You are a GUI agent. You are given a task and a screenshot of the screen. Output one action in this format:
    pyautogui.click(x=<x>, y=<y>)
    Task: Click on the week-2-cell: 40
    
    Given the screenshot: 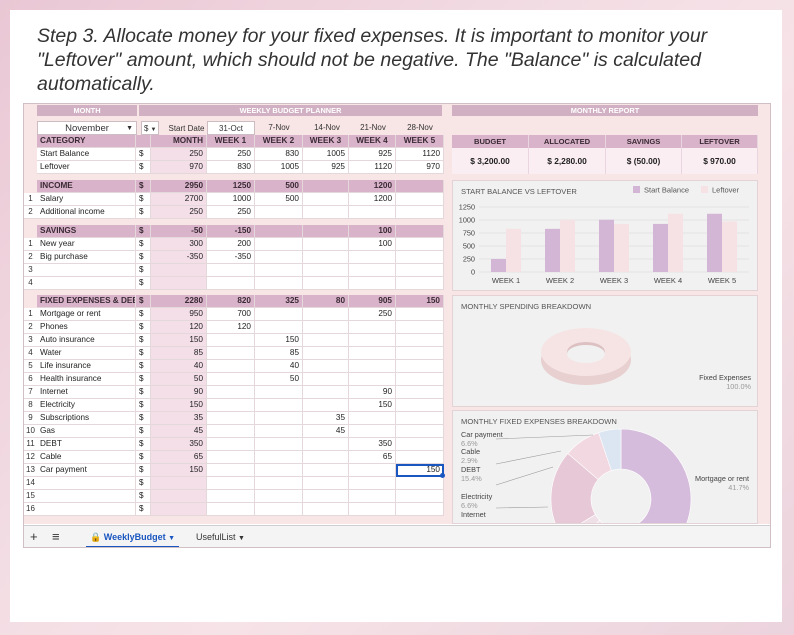 What is the action you would take?
    pyautogui.click(x=279, y=366)
    